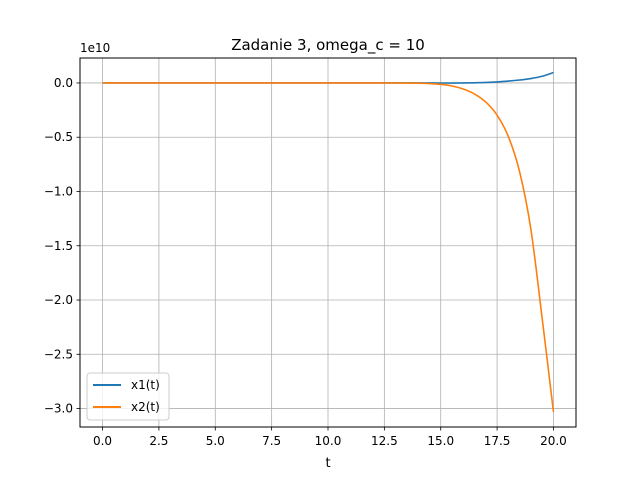 Image resolution: width=640 pixels, height=480 pixels. Describe the element at coordinates (145, 385) in the screenshot. I see `legend-label-x1: x1(t)` at that location.